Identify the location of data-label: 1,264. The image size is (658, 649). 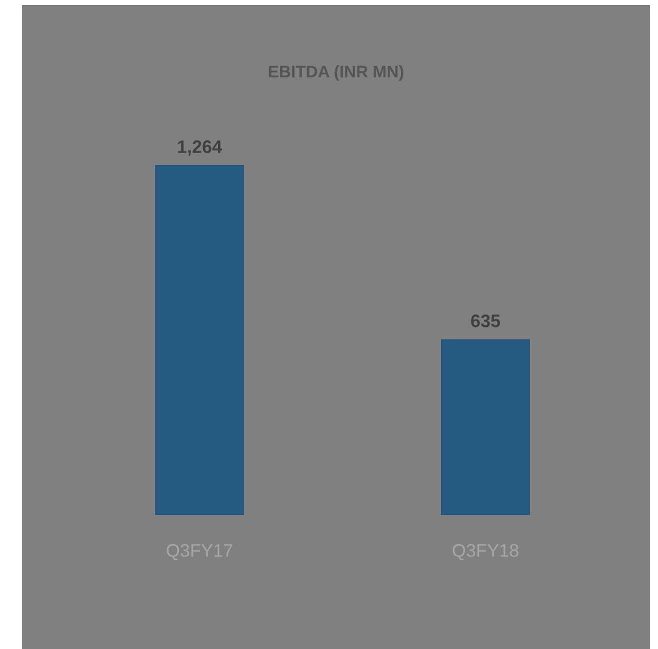
(200, 148).